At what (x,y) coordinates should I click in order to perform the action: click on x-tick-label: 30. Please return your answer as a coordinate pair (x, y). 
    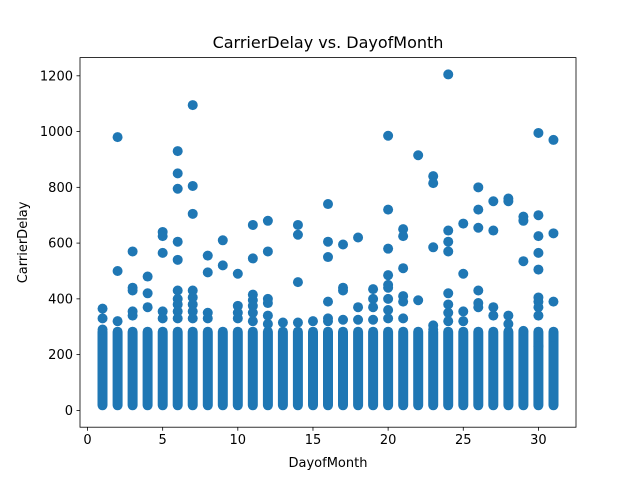
    Looking at the image, I should click on (538, 440).